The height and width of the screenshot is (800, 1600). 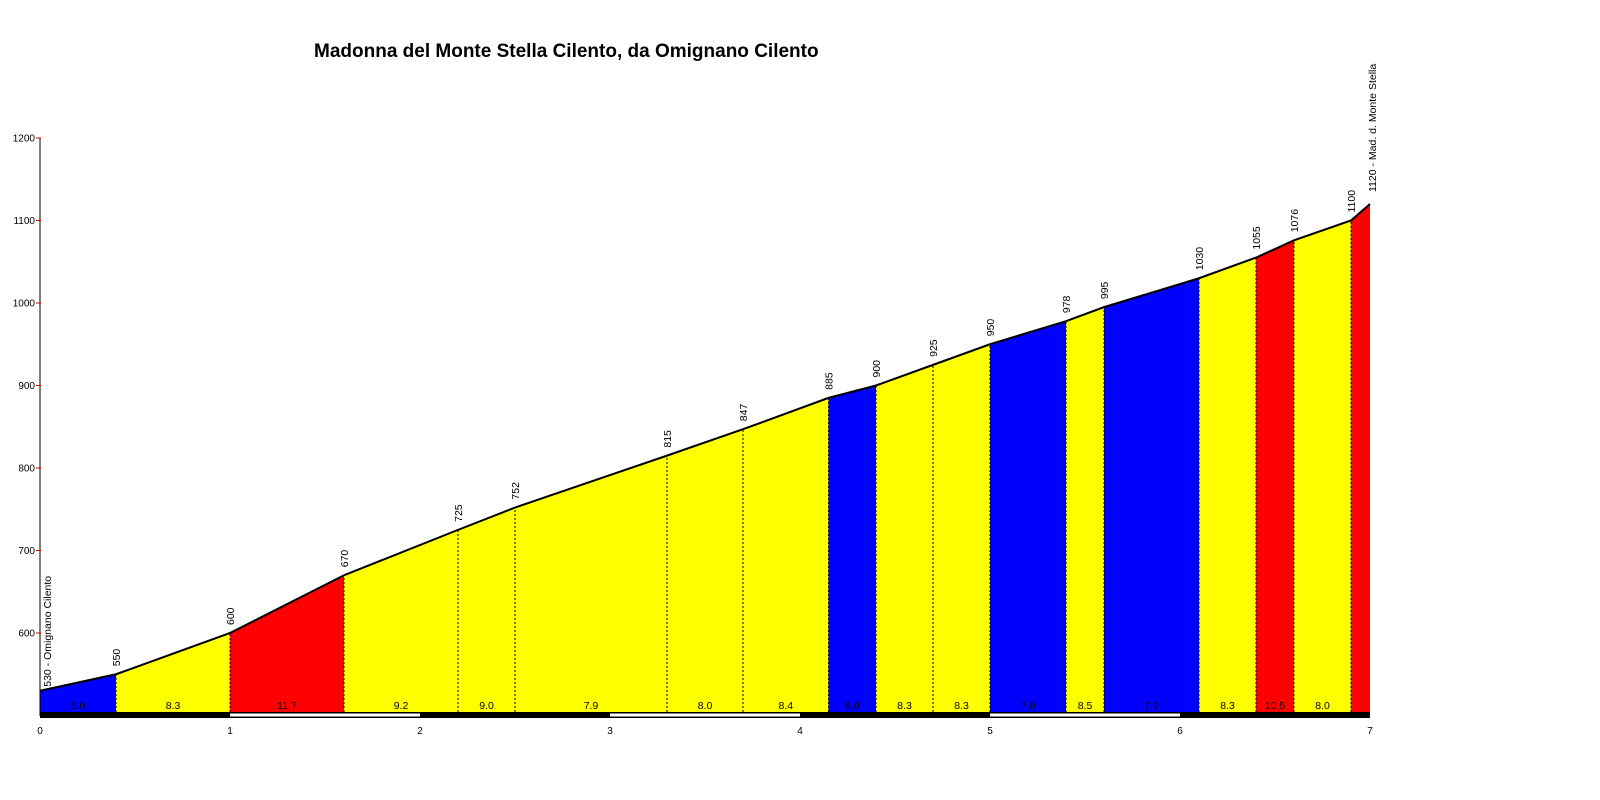 I want to click on gradient-label-6: 7.9, so click(x=591, y=706).